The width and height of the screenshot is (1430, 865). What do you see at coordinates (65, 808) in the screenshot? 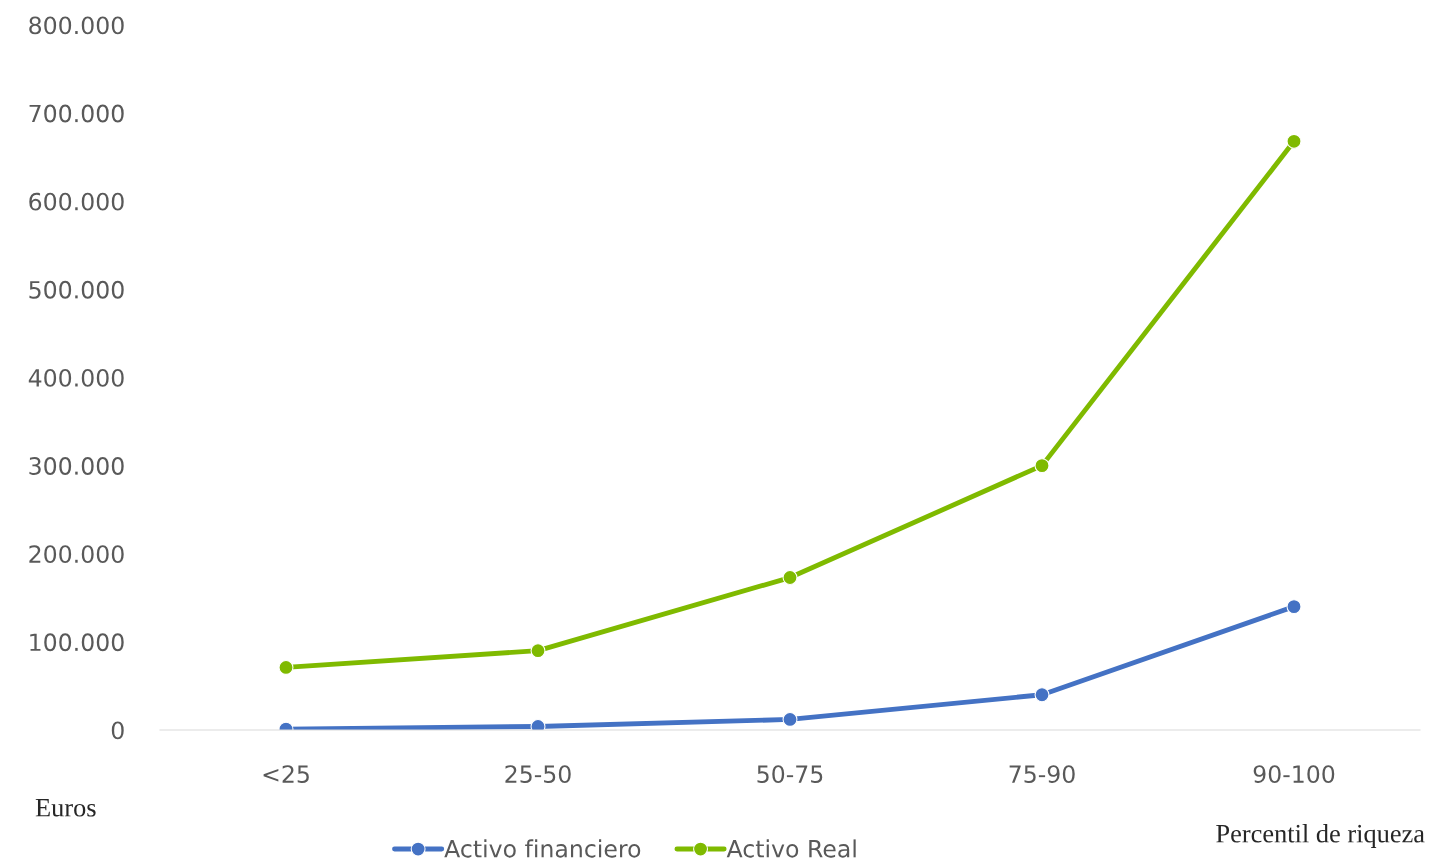
I see `y-axis-title: Euros` at bounding box center [65, 808].